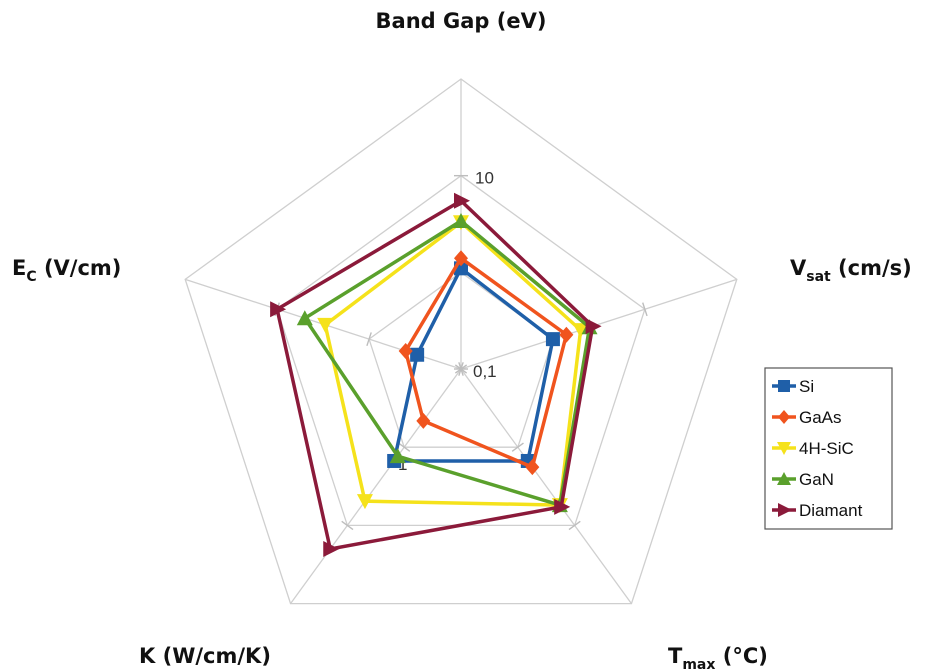 The image size is (927, 671). Describe the element at coordinates (793, 386) in the screenshot. I see `legend-item-si: Si` at that location.